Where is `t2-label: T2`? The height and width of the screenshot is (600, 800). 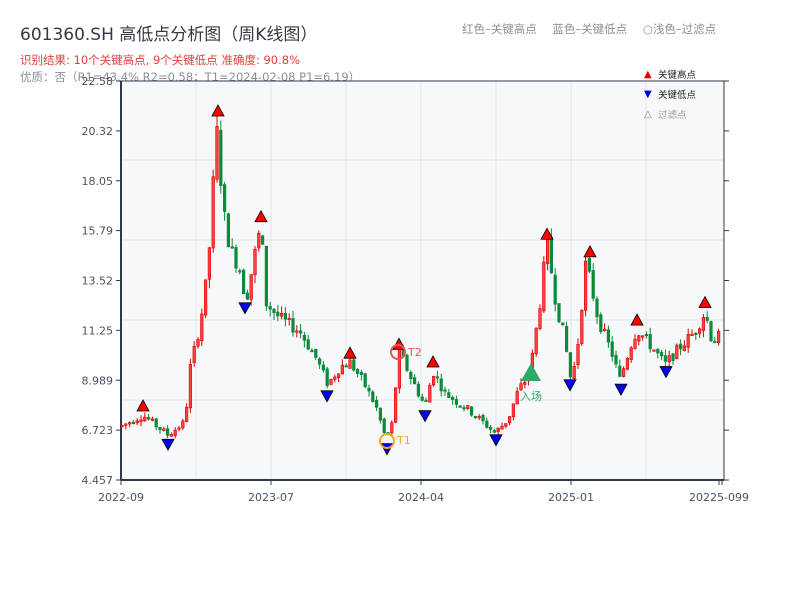
t2-label: T2 is located at coordinates (414, 352).